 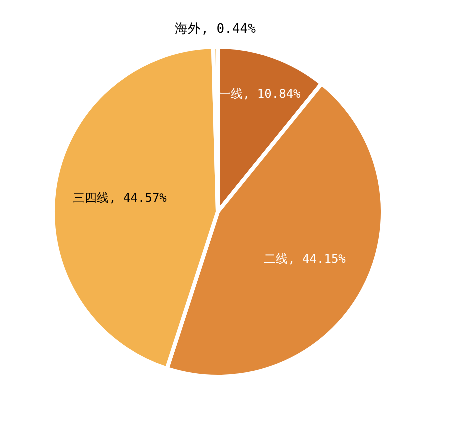 I want to click on slice-label: 二线, 44.15%, so click(x=305, y=259).